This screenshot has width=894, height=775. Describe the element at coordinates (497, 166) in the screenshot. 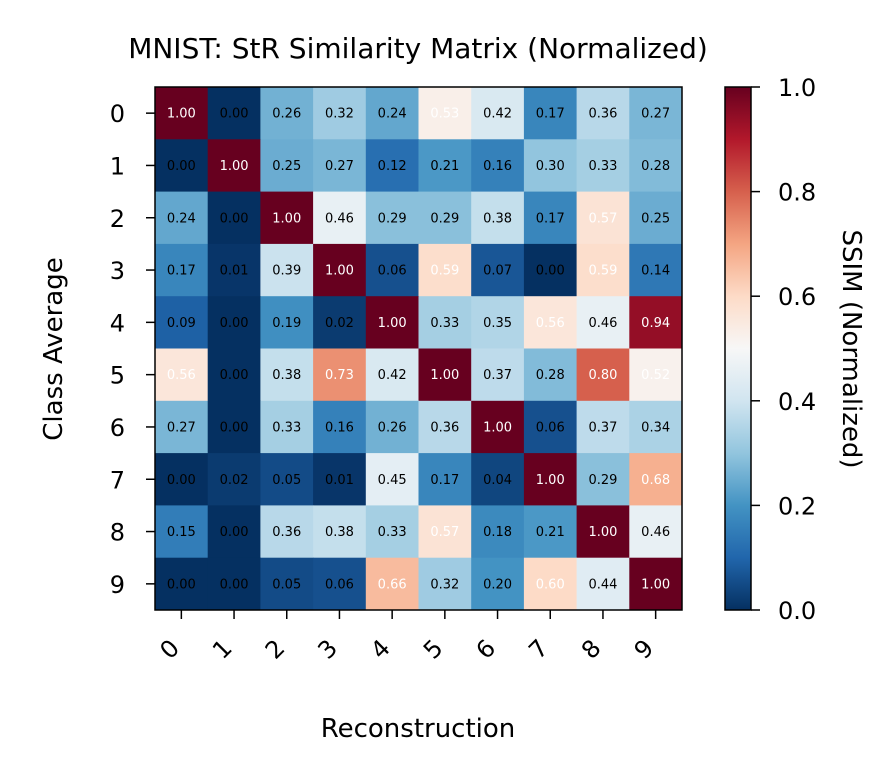

I see `cell-value-label: 0.16` at that location.